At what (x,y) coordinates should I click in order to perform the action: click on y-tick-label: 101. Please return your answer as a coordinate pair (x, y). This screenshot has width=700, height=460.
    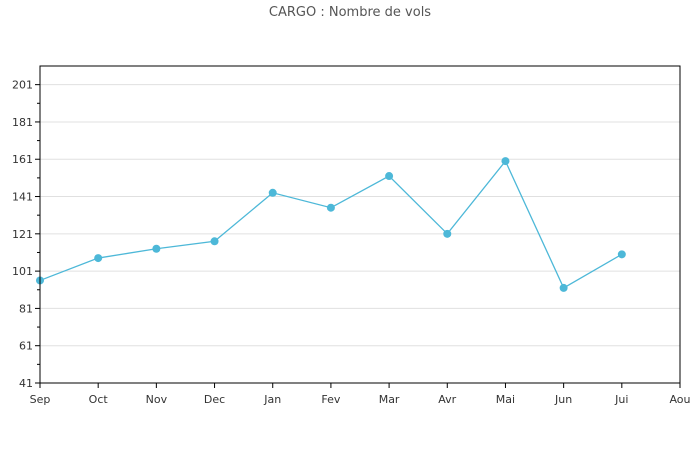
    Looking at the image, I should click on (22, 271).